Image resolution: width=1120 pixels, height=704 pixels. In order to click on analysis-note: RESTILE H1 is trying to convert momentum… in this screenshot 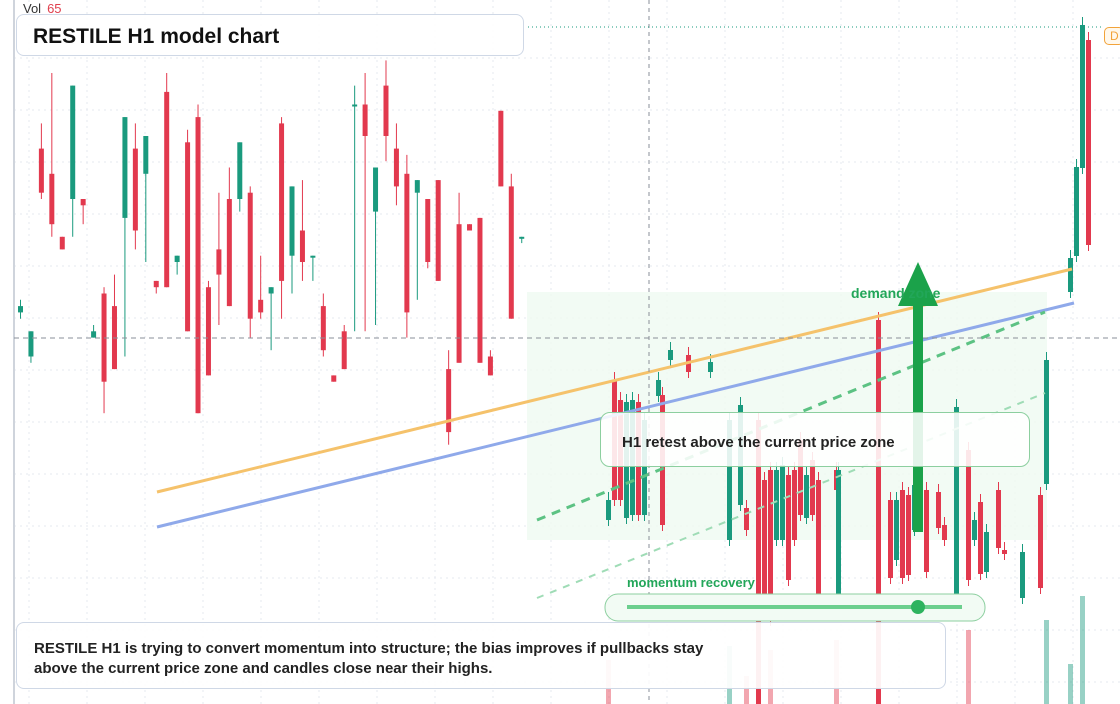, I will do `click(369, 658)`.